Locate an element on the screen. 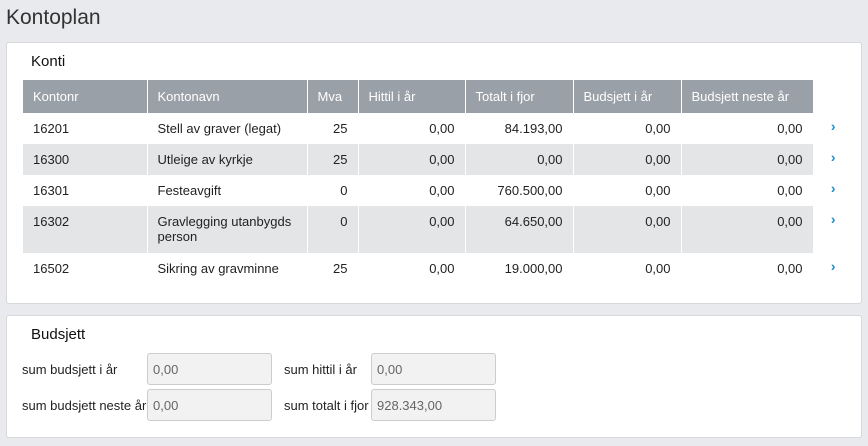 This screenshot has height=446, width=868. table-cell: Stell av graver (legat) is located at coordinates (227, 128).